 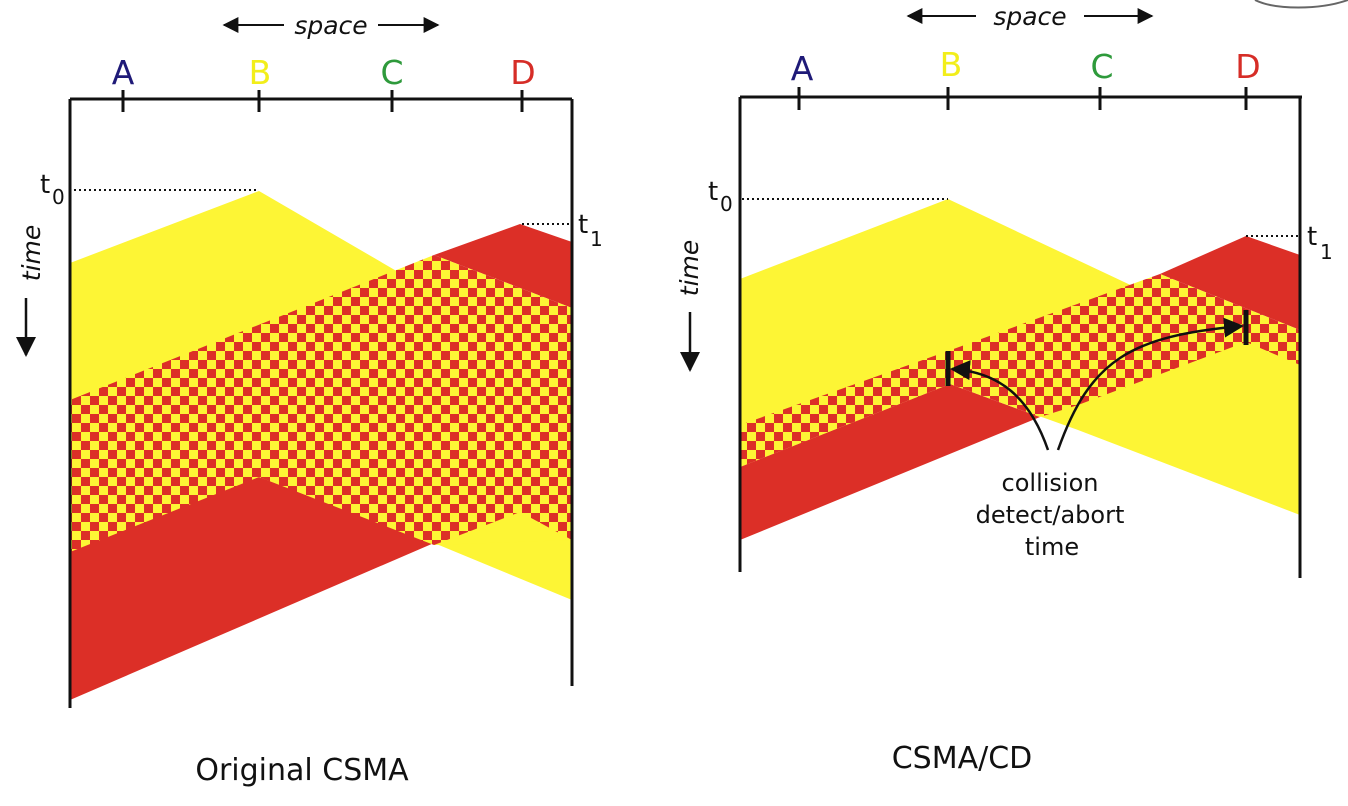 I want to click on annotation-line-2: detect/abort, so click(x=1050, y=515).